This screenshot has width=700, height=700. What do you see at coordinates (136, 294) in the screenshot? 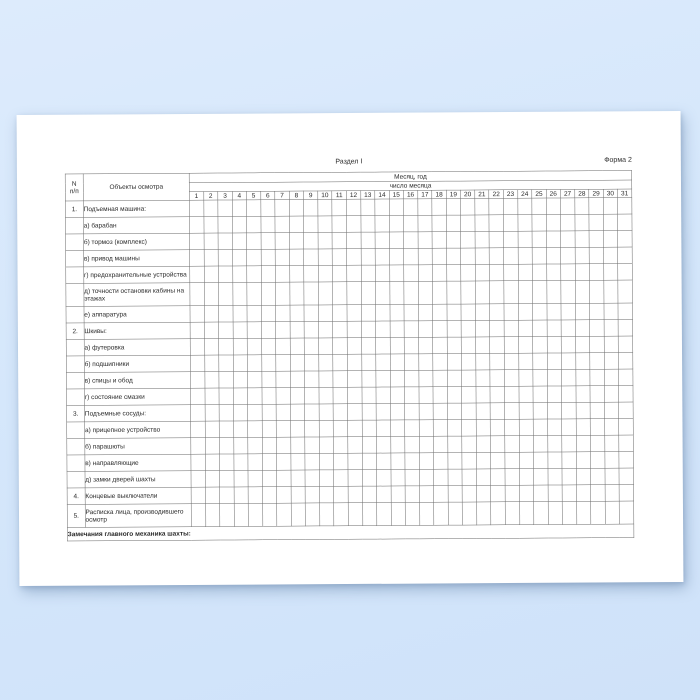
I see `row-label-cell: д) точности остановки кабины на этажах` at bounding box center [136, 294].